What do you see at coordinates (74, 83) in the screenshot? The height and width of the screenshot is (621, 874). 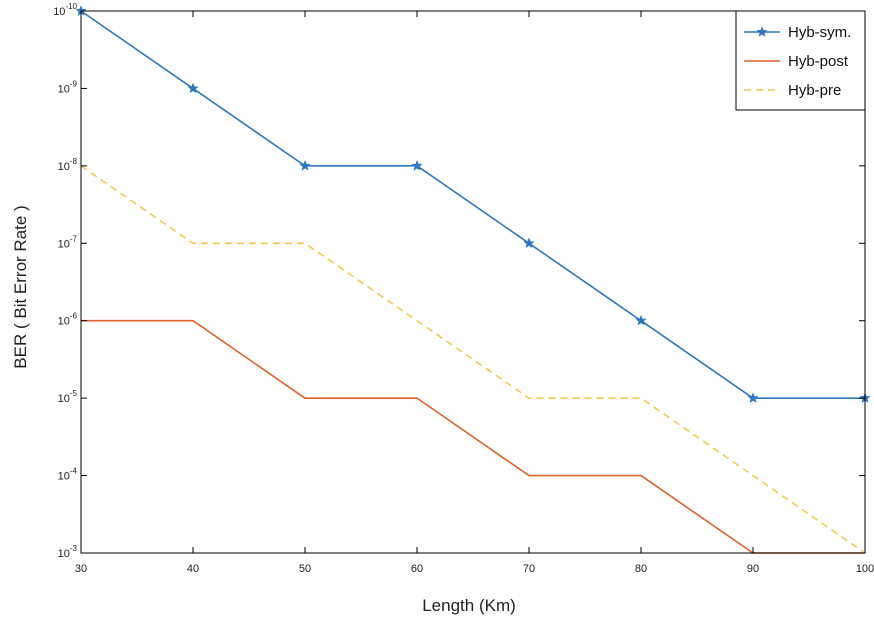 I see `y-tick-exponent: -9` at bounding box center [74, 83].